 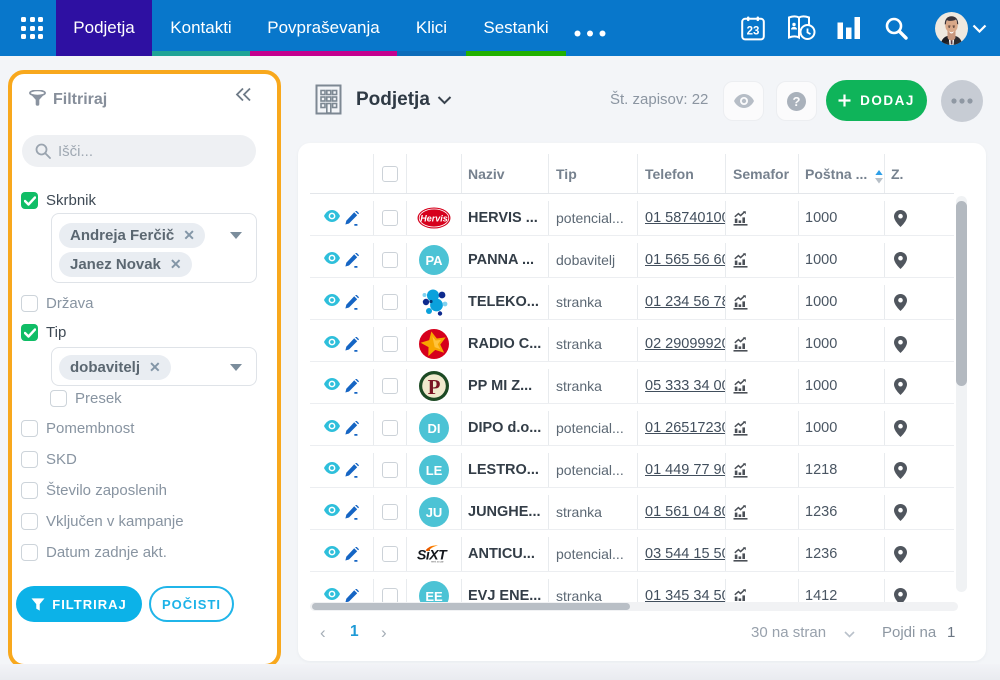 What do you see at coordinates (434, 387) in the screenshot?
I see `svg-text: P` at bounding box center [434, 387].